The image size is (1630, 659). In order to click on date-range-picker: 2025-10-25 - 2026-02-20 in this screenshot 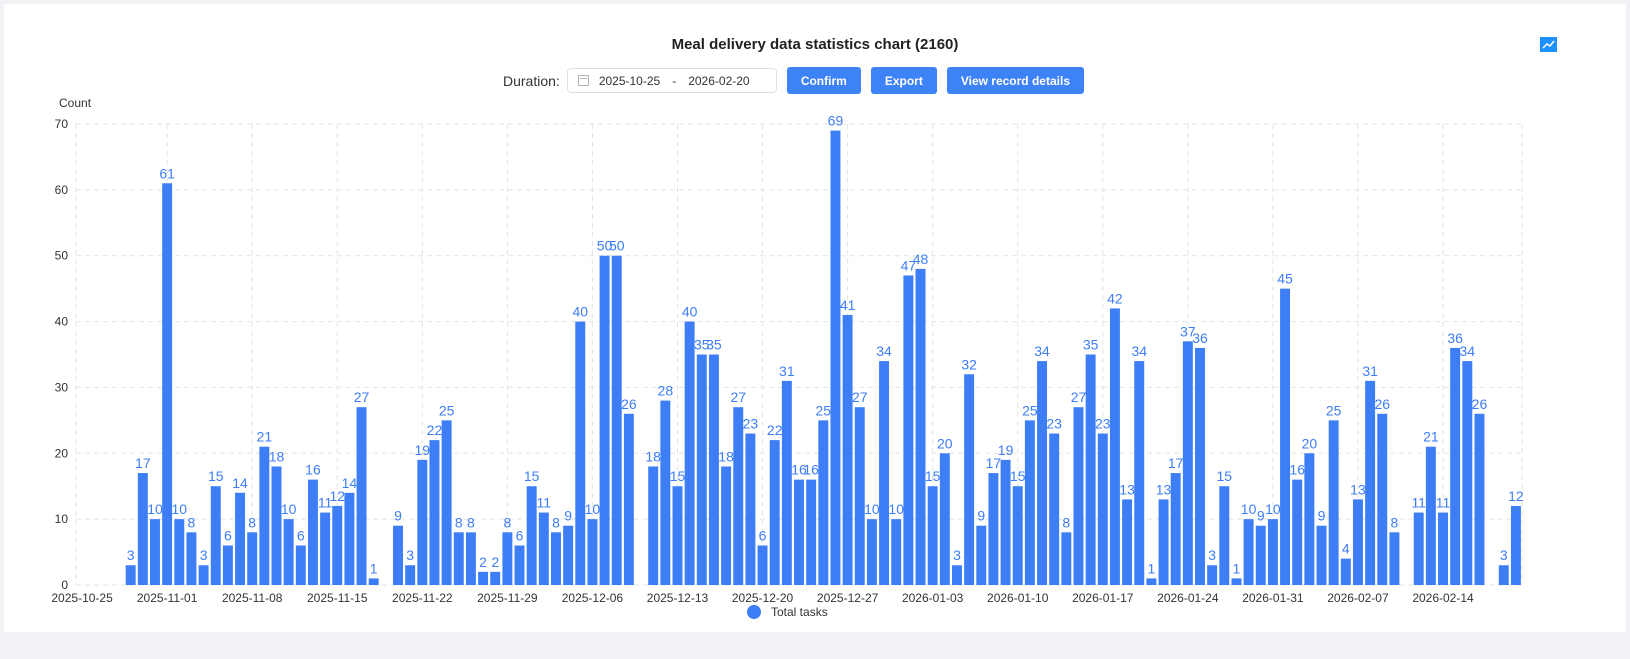, I will do `click(671, 80)`.